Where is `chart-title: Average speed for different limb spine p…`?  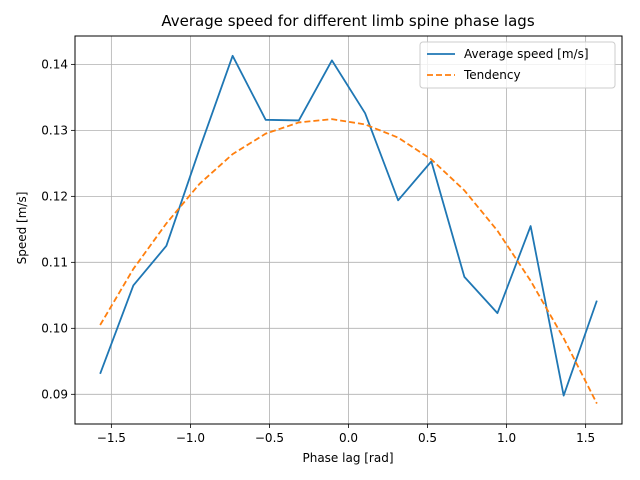 chart-title: Average speed for different limb spine p… is located at coordinates (347, 21).